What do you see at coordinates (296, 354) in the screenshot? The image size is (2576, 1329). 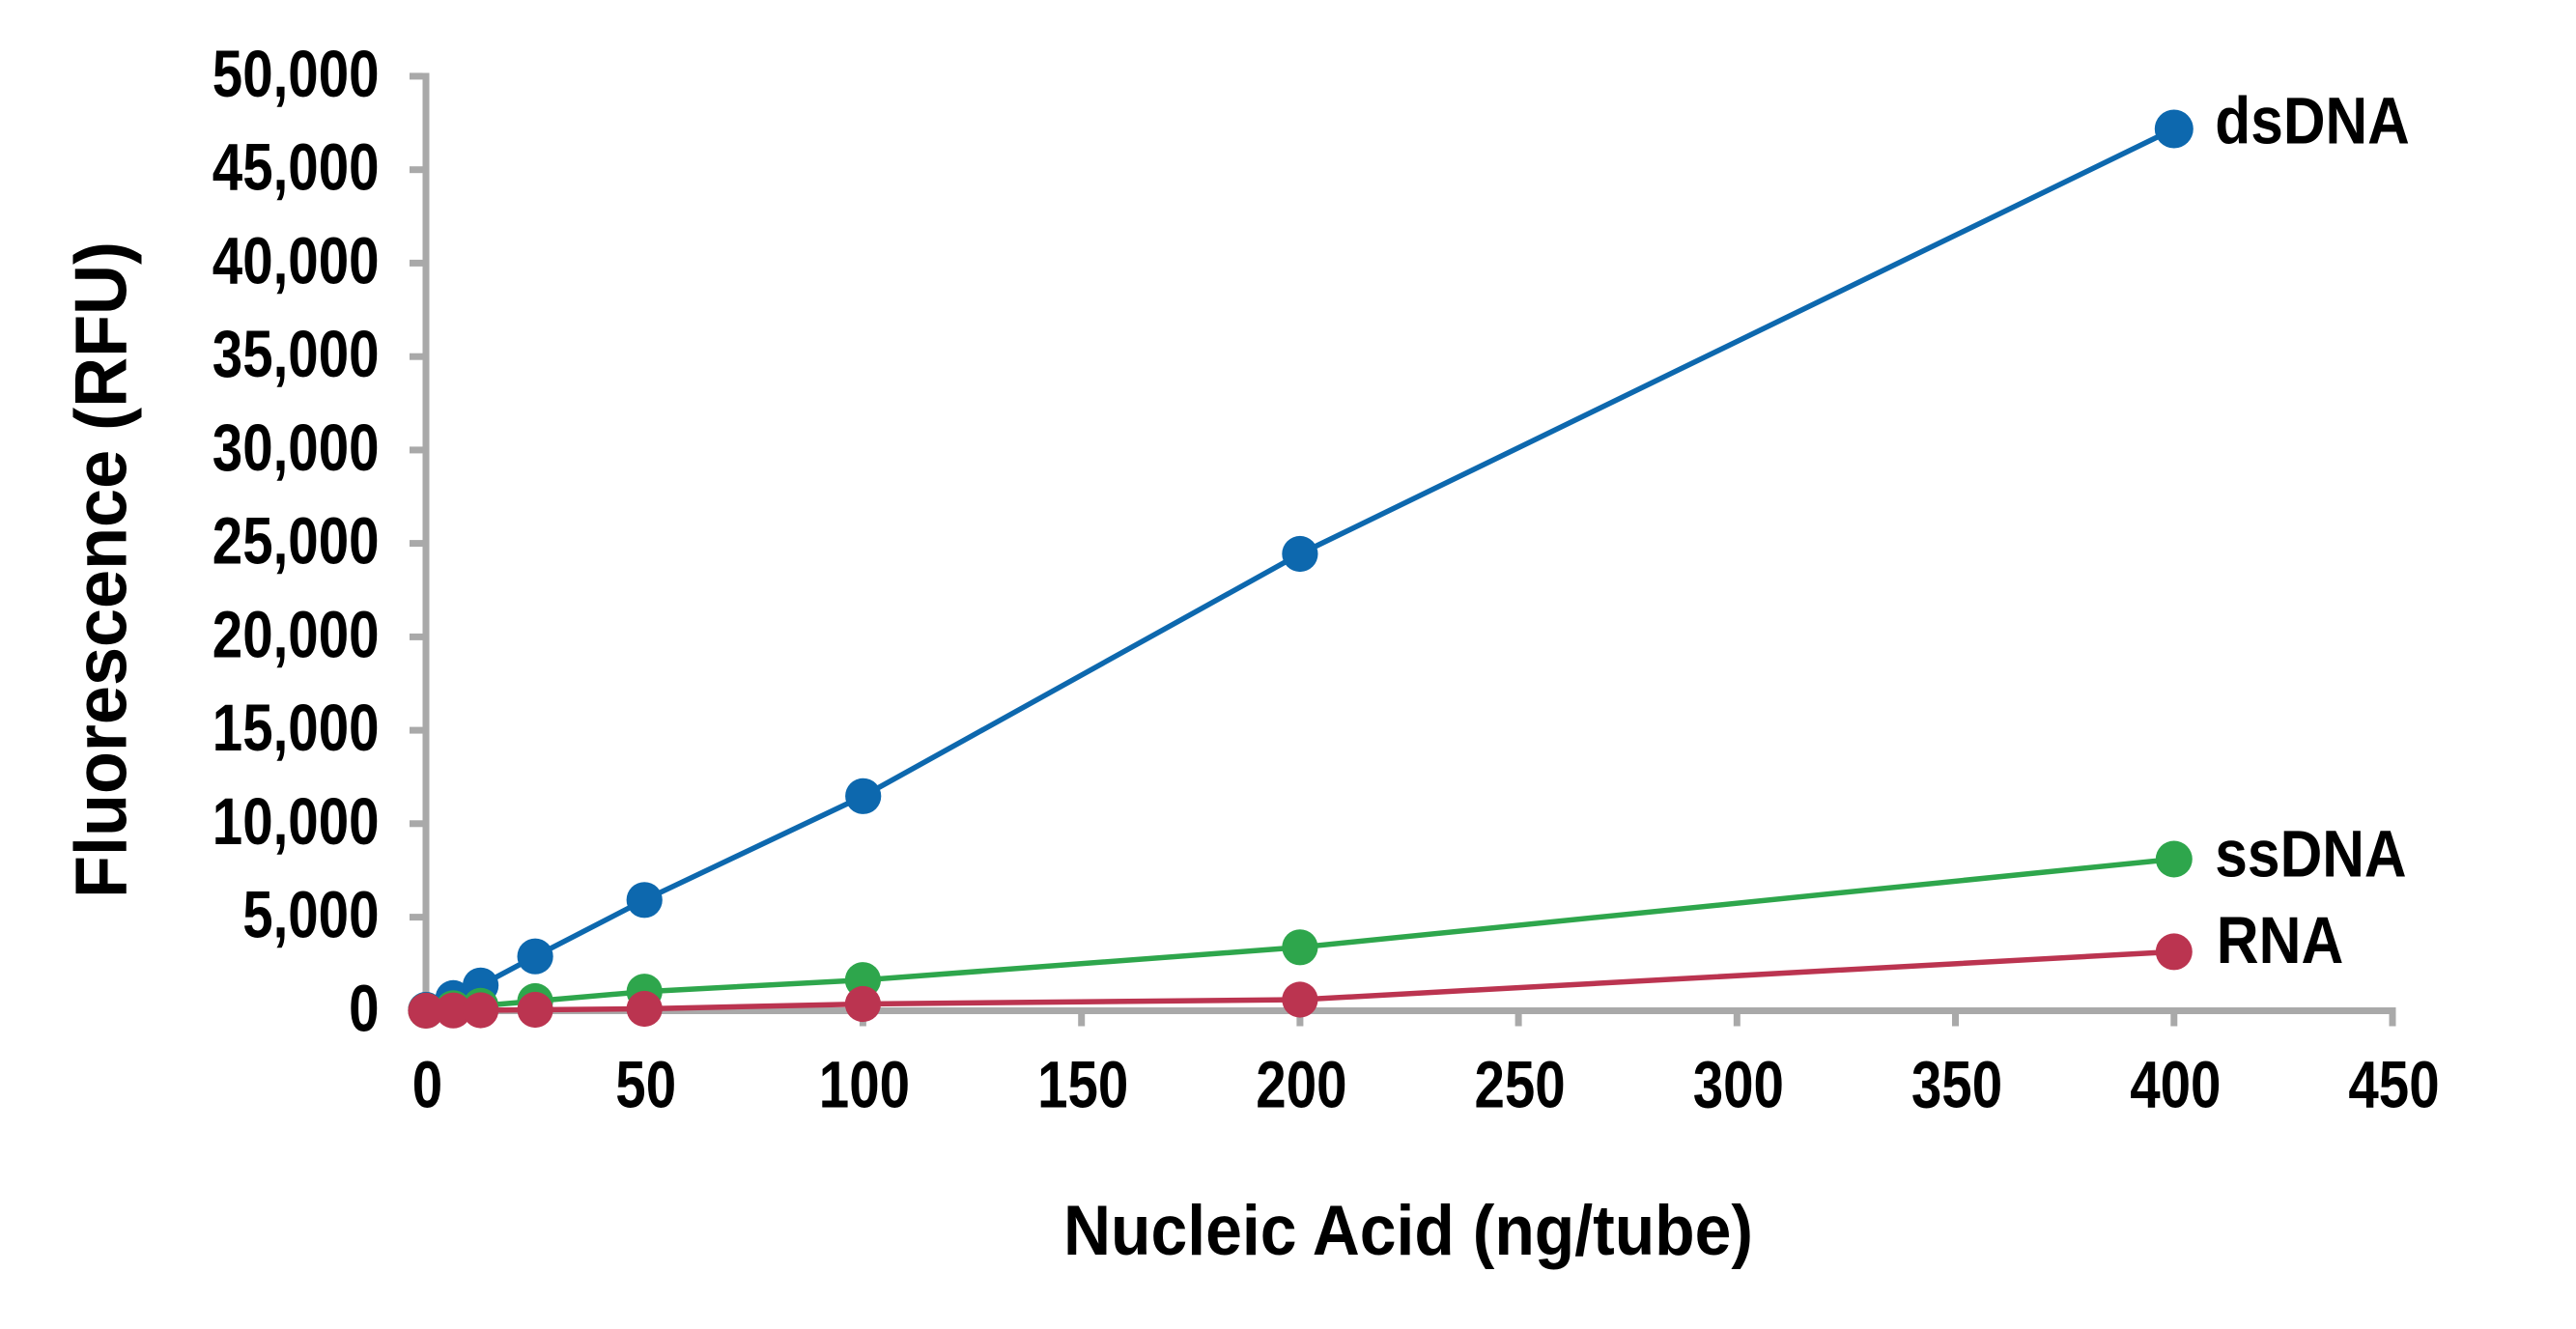 I see `svg-text: 35,000` at bounding box center [296, 354].